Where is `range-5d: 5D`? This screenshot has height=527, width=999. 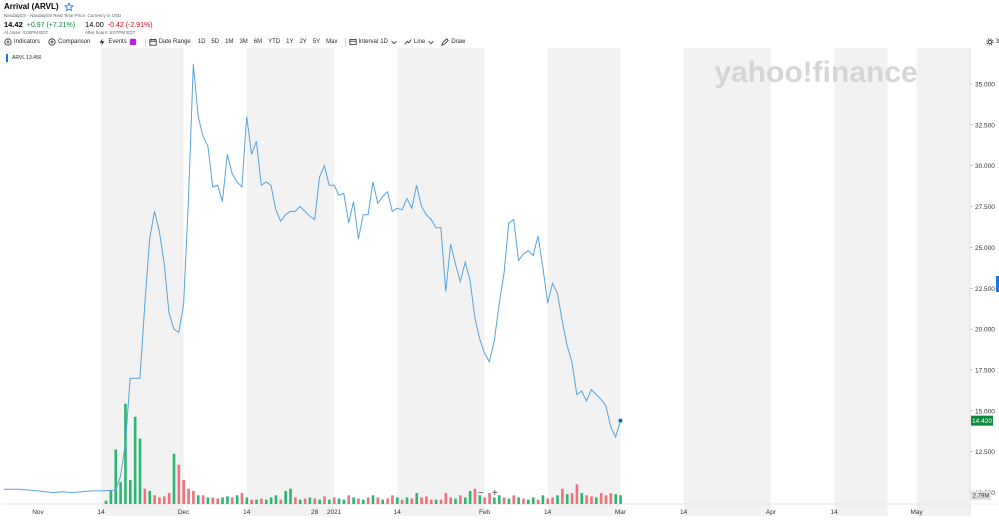 range-5d: 5D is located at coordinates (215, 42).